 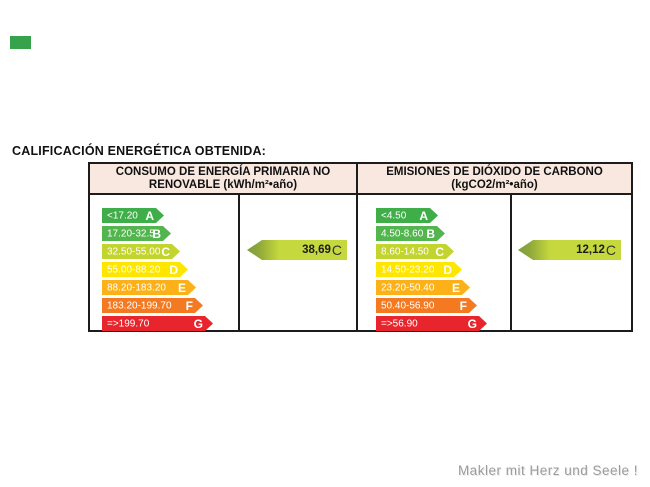 I want to click on result-text-consumo: 38,69 C, so click(x=322, y=250).